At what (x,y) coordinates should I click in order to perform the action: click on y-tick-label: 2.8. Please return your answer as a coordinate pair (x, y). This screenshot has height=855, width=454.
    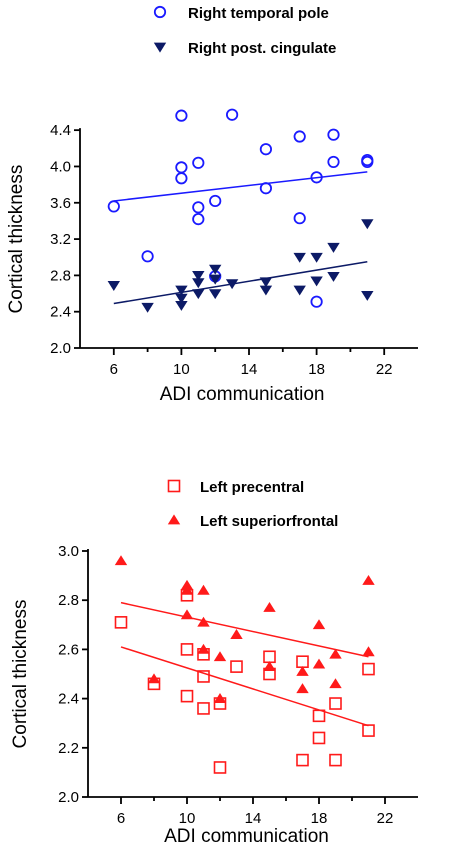
    Looking at the image, I should click on (60, 275).